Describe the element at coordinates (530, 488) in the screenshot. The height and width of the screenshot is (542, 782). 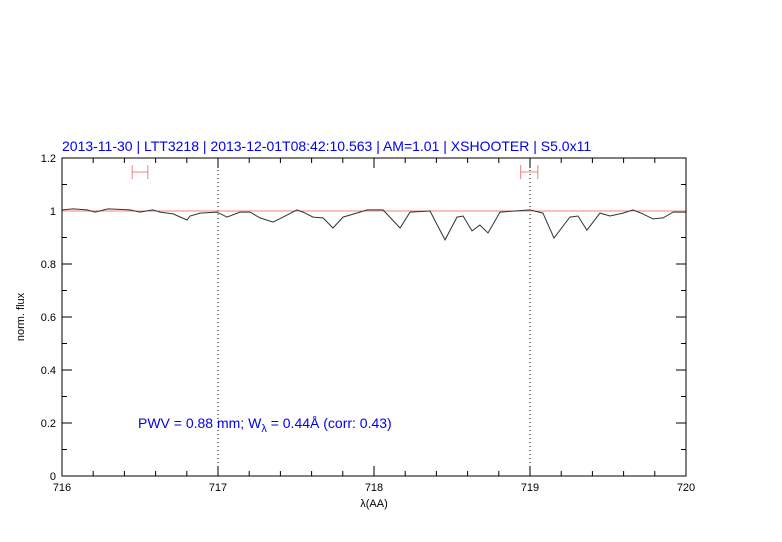
I see `x-tick-label: 719` at that location.